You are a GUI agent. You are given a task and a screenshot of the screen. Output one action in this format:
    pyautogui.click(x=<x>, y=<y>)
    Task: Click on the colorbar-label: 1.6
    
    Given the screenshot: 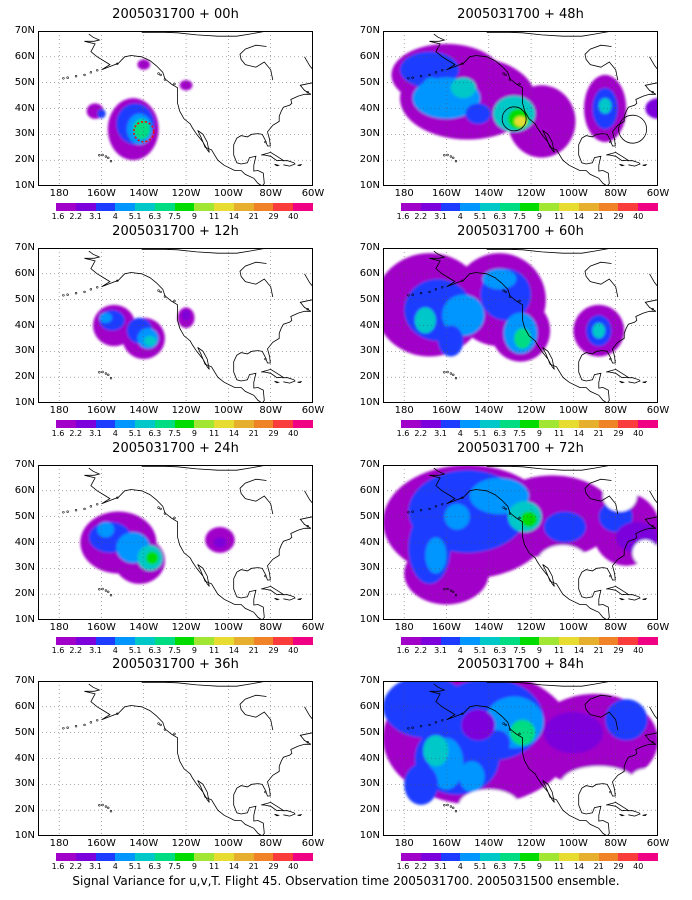 What is the action you would take?
    pyautogui.click(x=58, y=433)
    